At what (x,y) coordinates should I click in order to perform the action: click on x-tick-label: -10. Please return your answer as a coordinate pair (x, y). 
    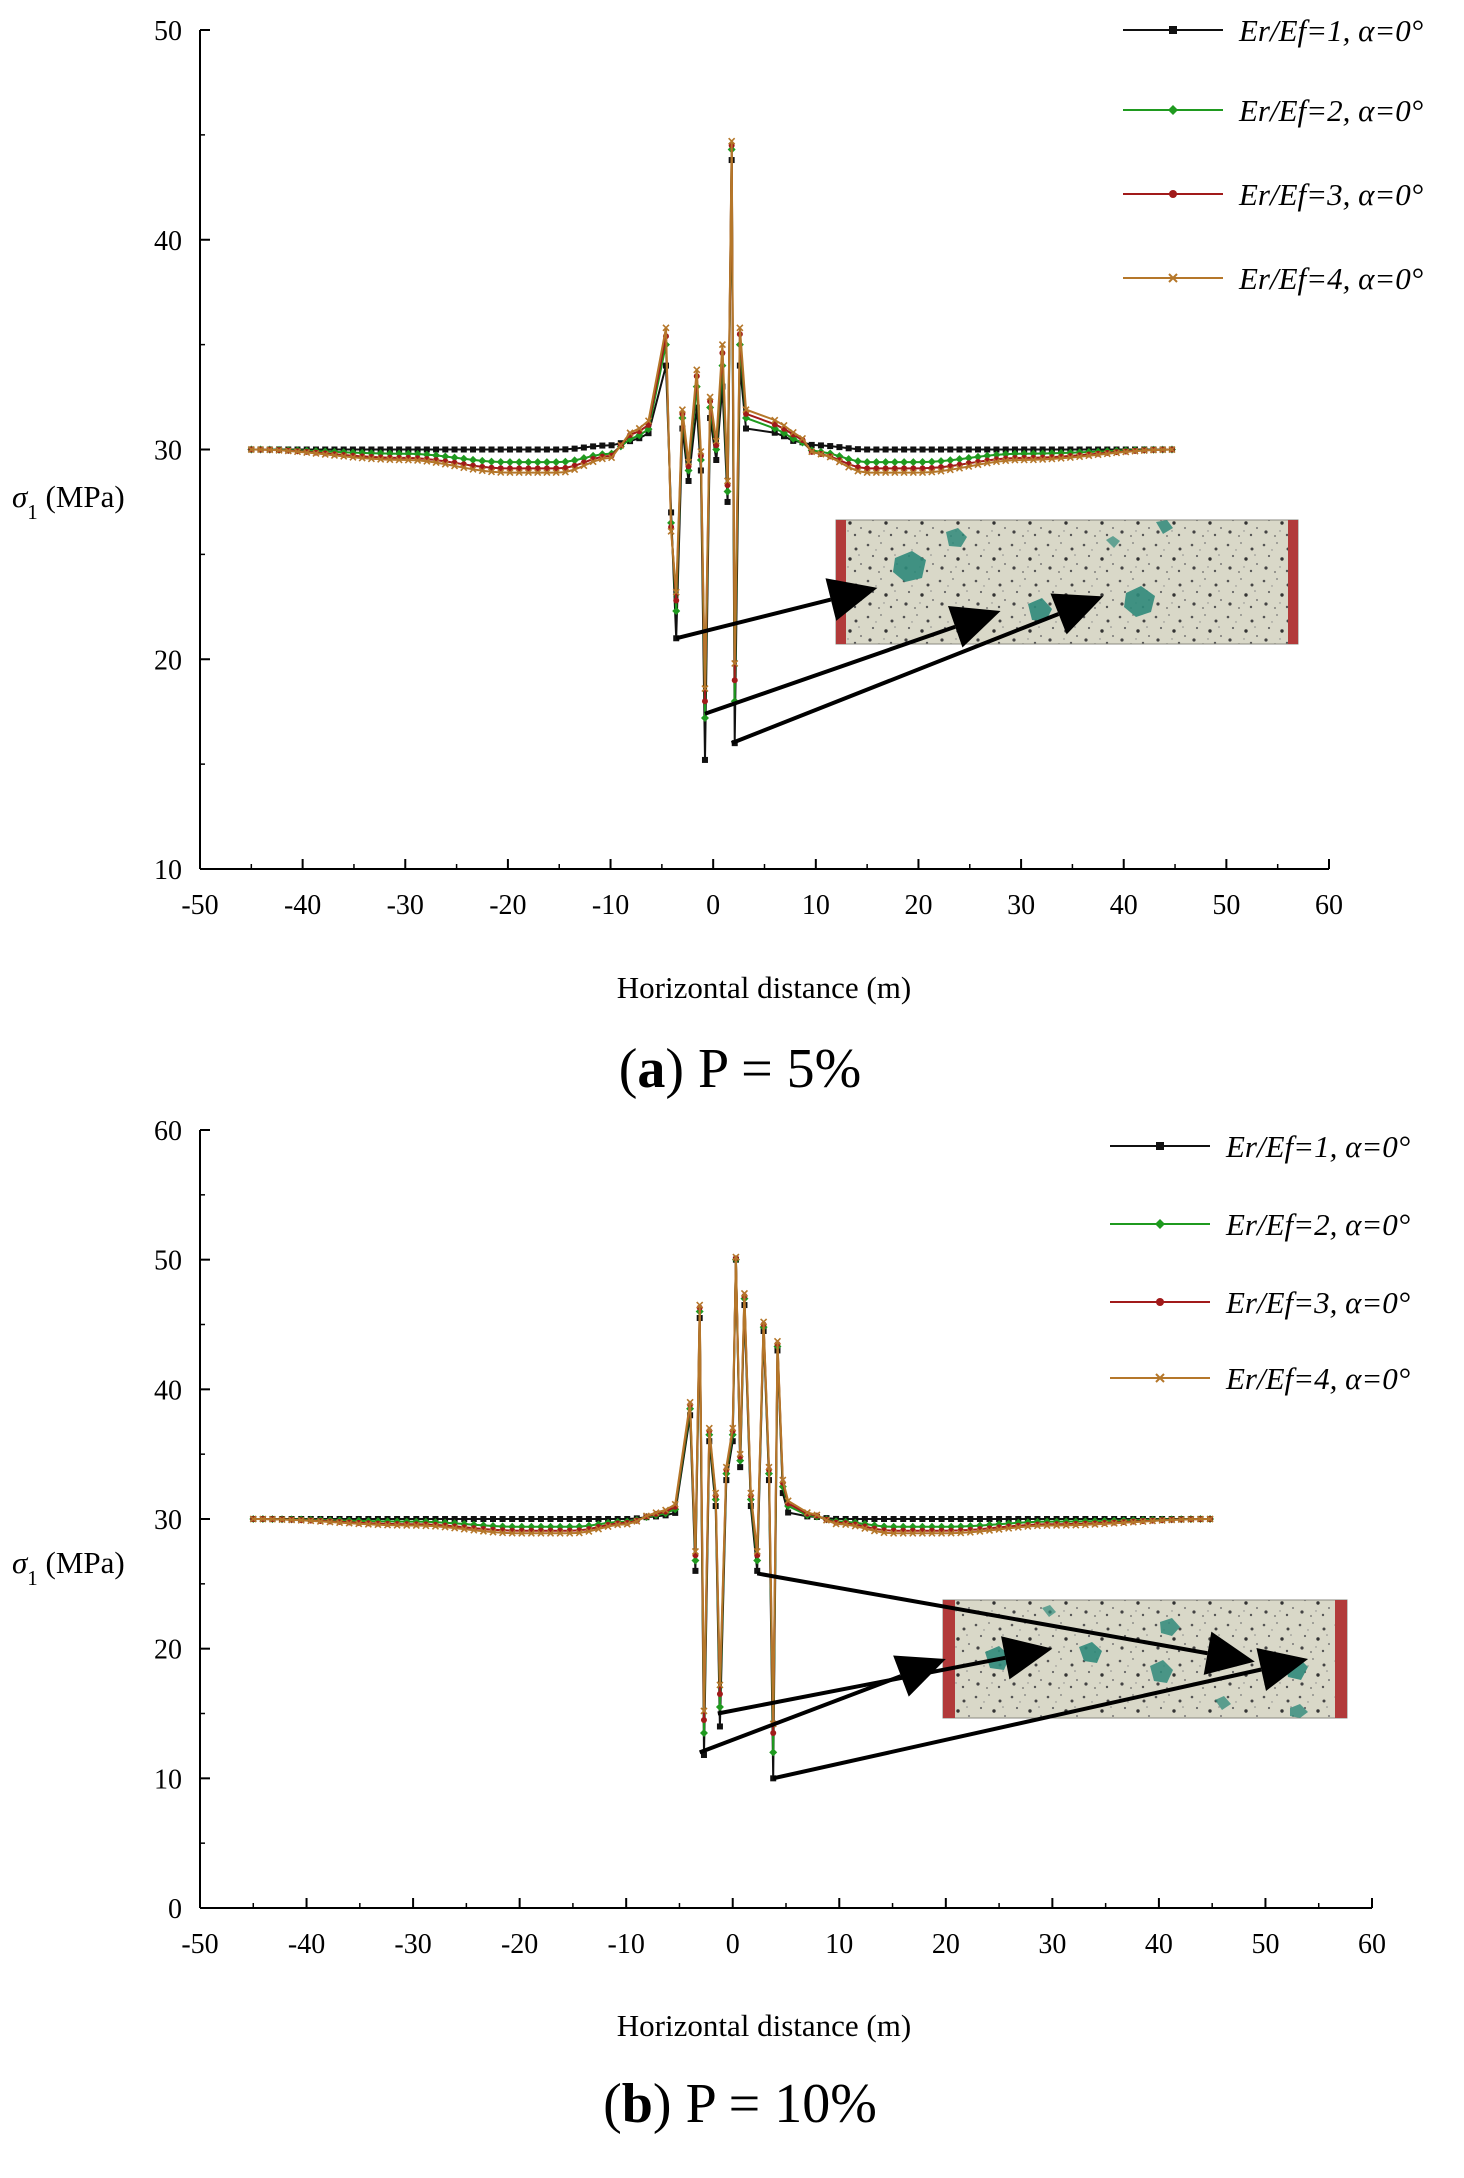
    Looking at the image, I should click on (610, 905).